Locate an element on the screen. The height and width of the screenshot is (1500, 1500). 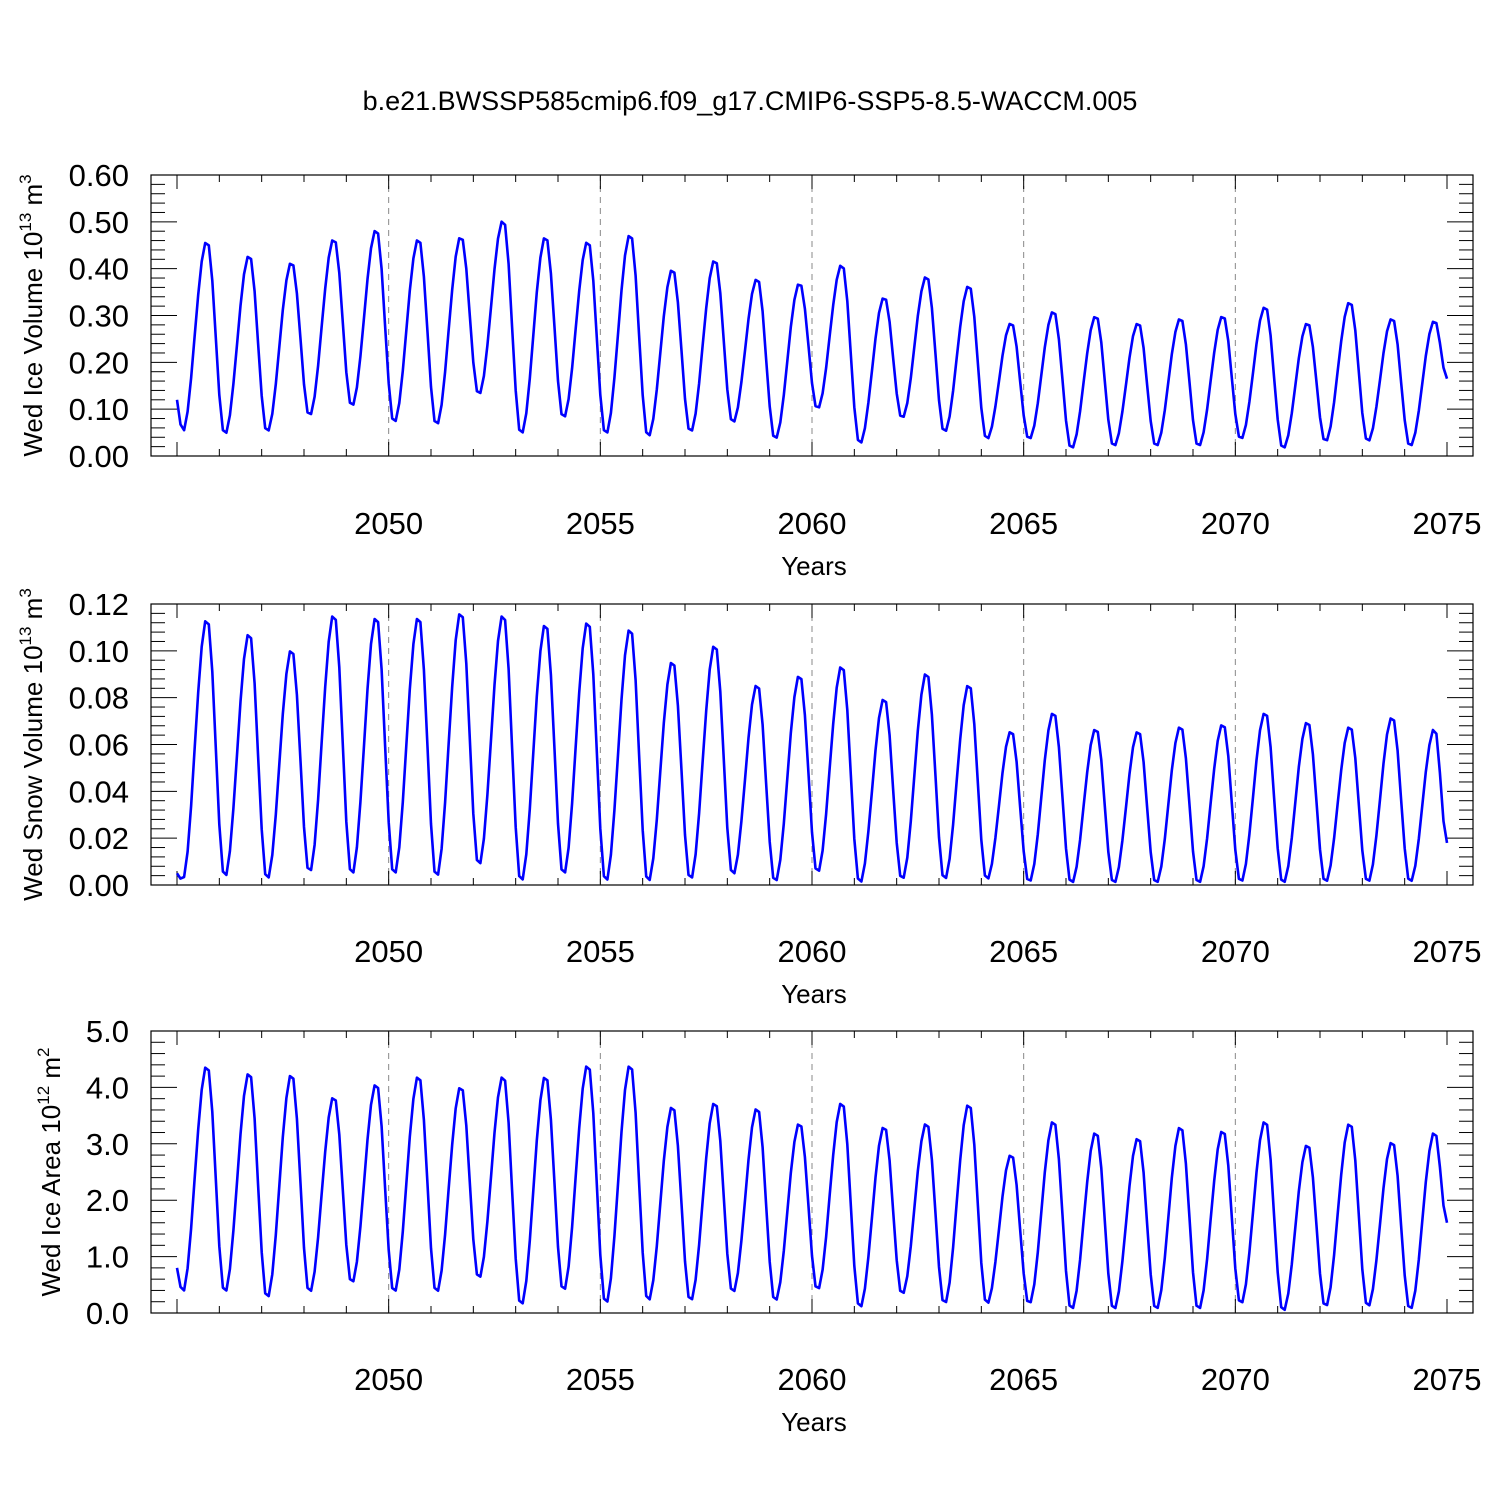
y-axis-label: Wed Ice Area 1012 m2 is located at coordinates (50, 1171).